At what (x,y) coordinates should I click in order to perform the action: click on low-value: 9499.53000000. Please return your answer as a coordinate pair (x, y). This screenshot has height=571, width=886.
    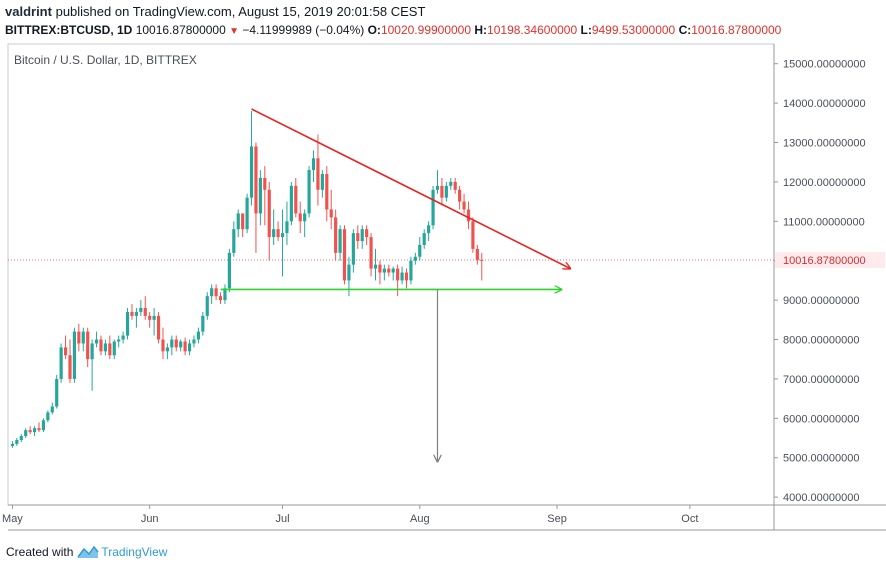
    Looking at the image, I should click on (633, 30).